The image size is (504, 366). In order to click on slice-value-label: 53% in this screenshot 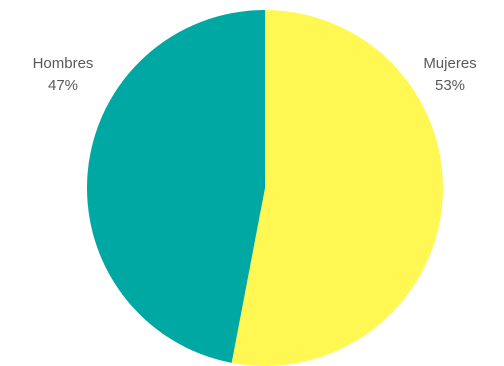, I will do `click(450, 85)`.